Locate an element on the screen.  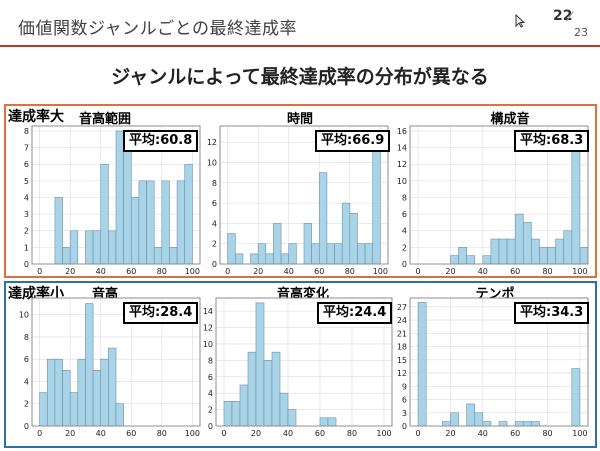
y-tick-label: 5 is located at coordinates (26, 181).